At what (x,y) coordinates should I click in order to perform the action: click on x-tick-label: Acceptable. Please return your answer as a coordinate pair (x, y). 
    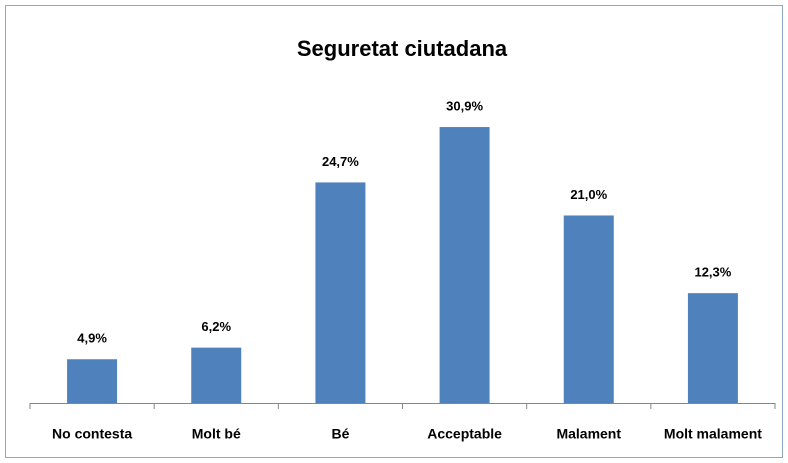
    Looking at the image, I should click on (464, 434).